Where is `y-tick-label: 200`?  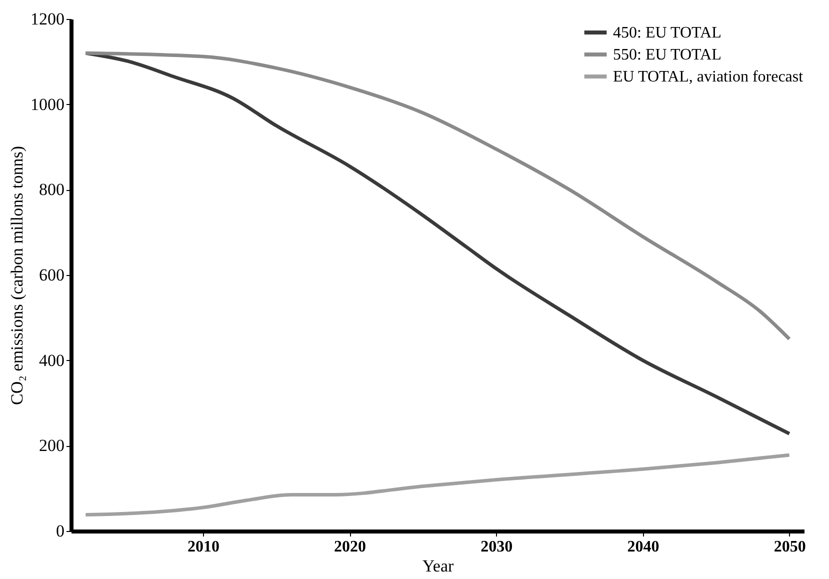
y-tick-label: 200 is located at coordinates (51, 446).